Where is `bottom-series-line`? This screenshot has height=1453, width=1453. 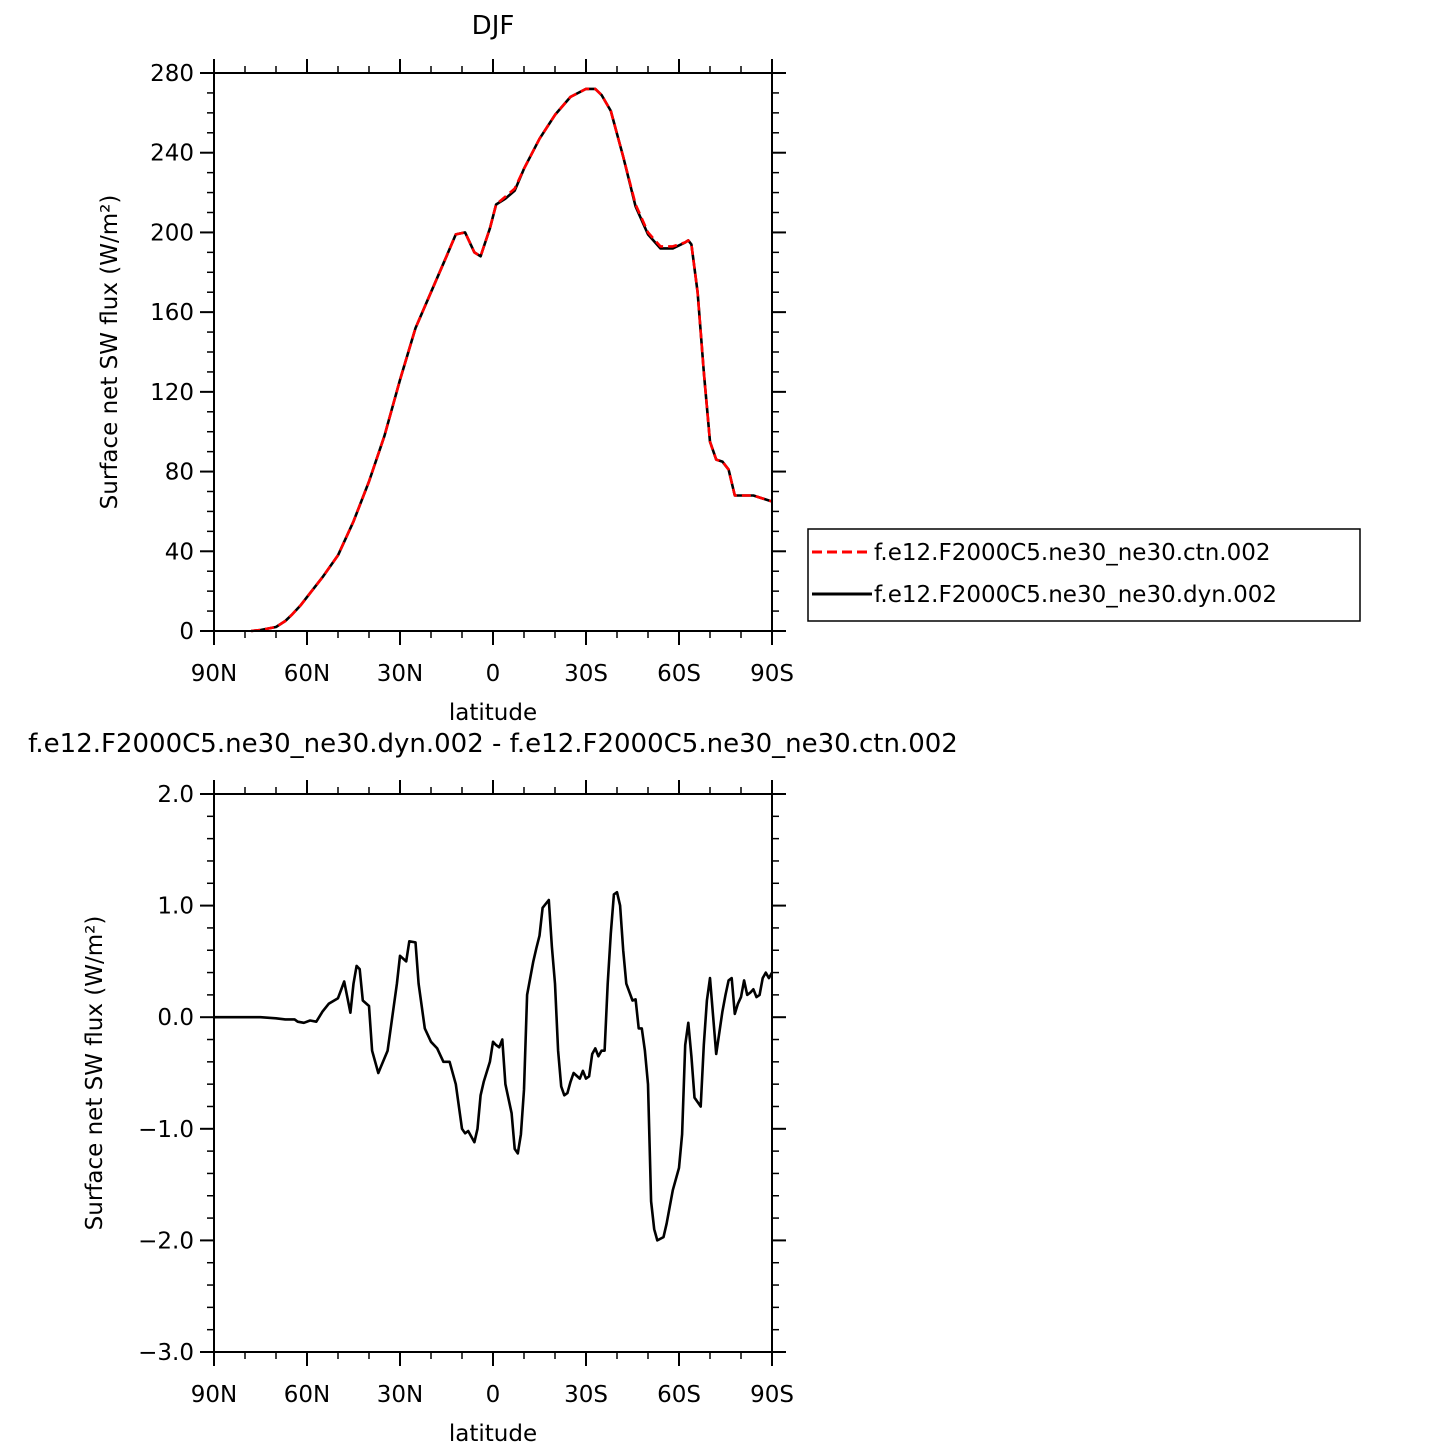
bottom-series-line is located at coordinates (494, 1066).